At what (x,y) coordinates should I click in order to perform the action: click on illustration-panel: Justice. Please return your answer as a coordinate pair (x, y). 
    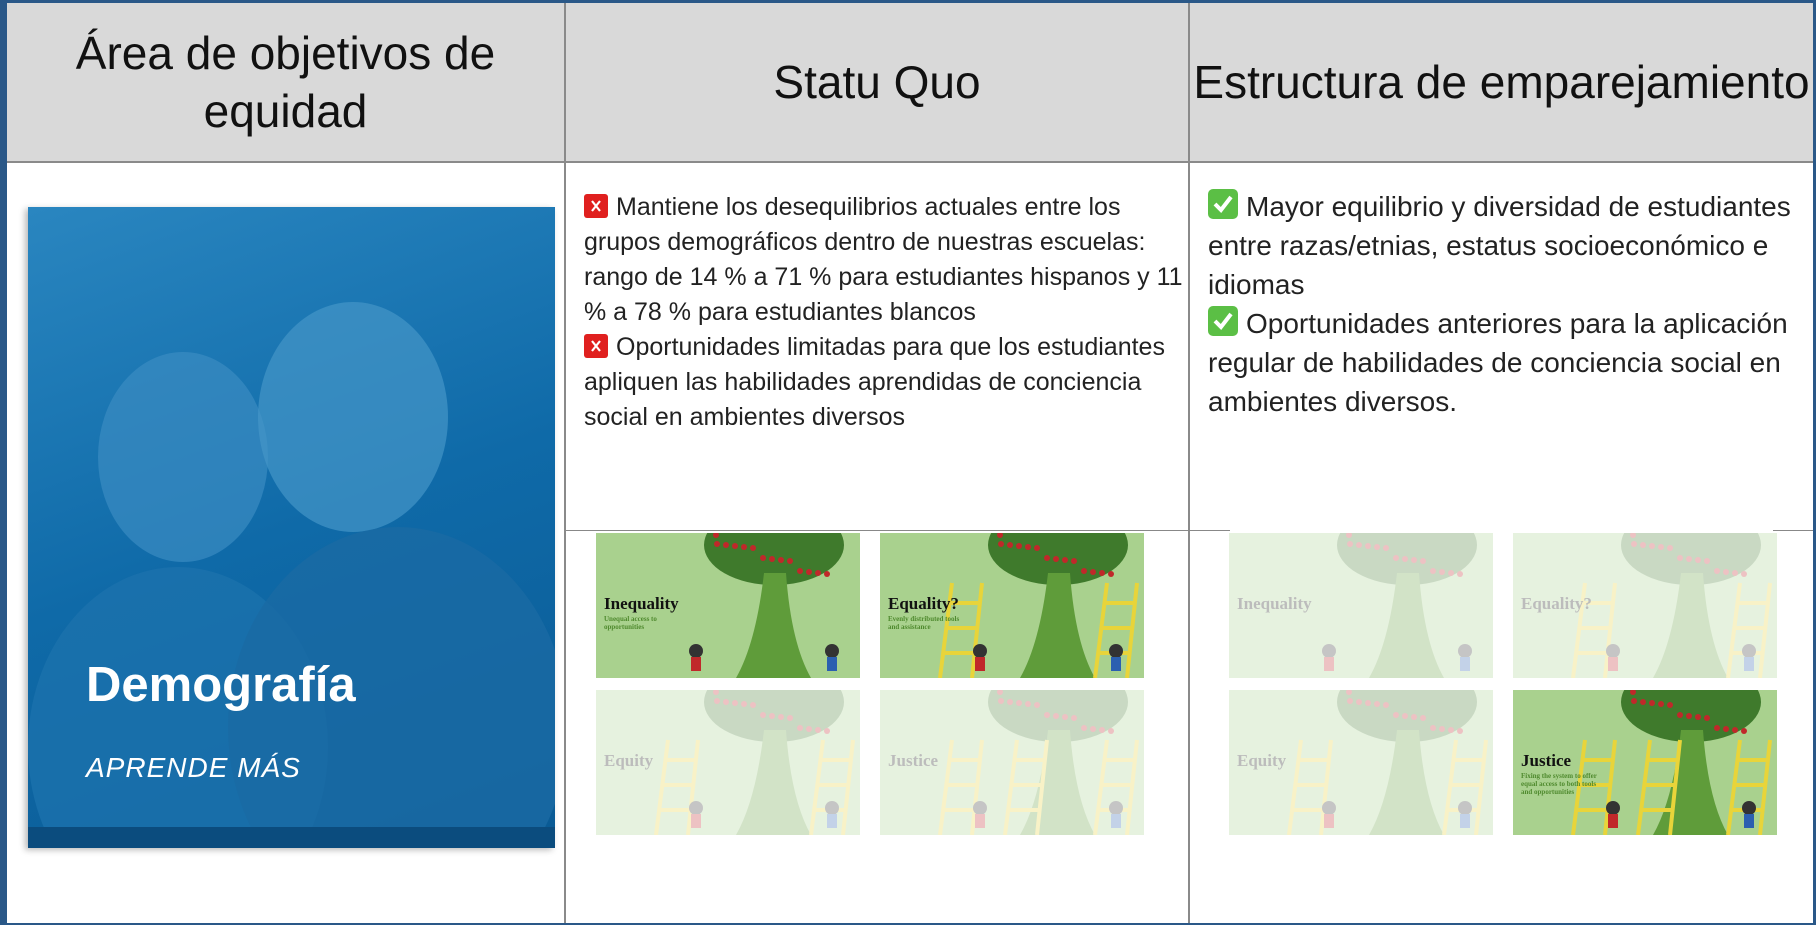
    Looking at the image, I should click on (1012, 762).